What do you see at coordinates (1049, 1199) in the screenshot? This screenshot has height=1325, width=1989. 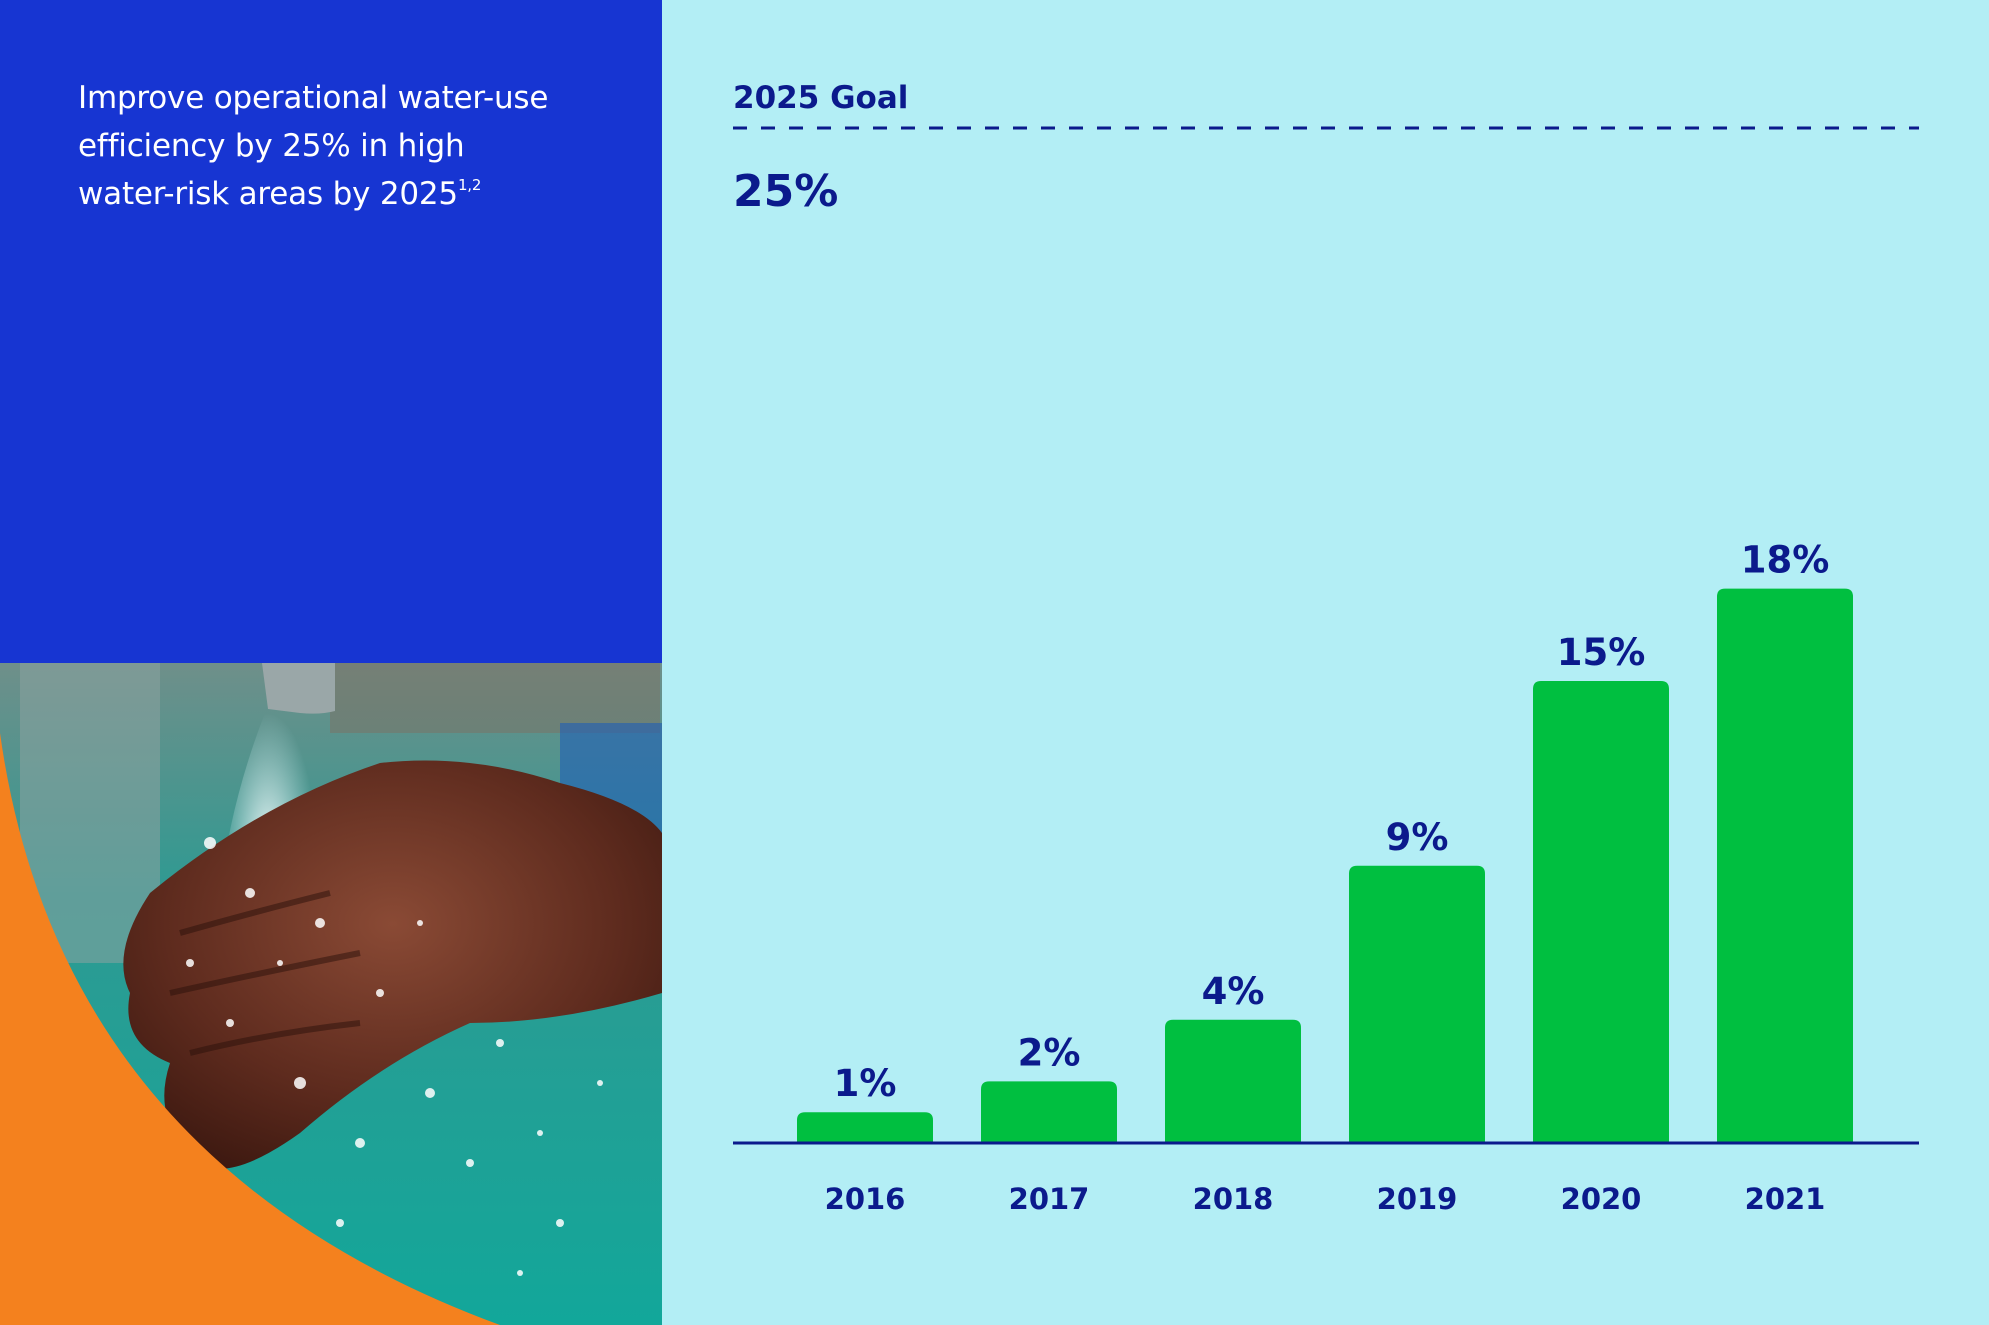 I see `x-tick-label-2017: 2017` at bounding box center [1049, 1199].